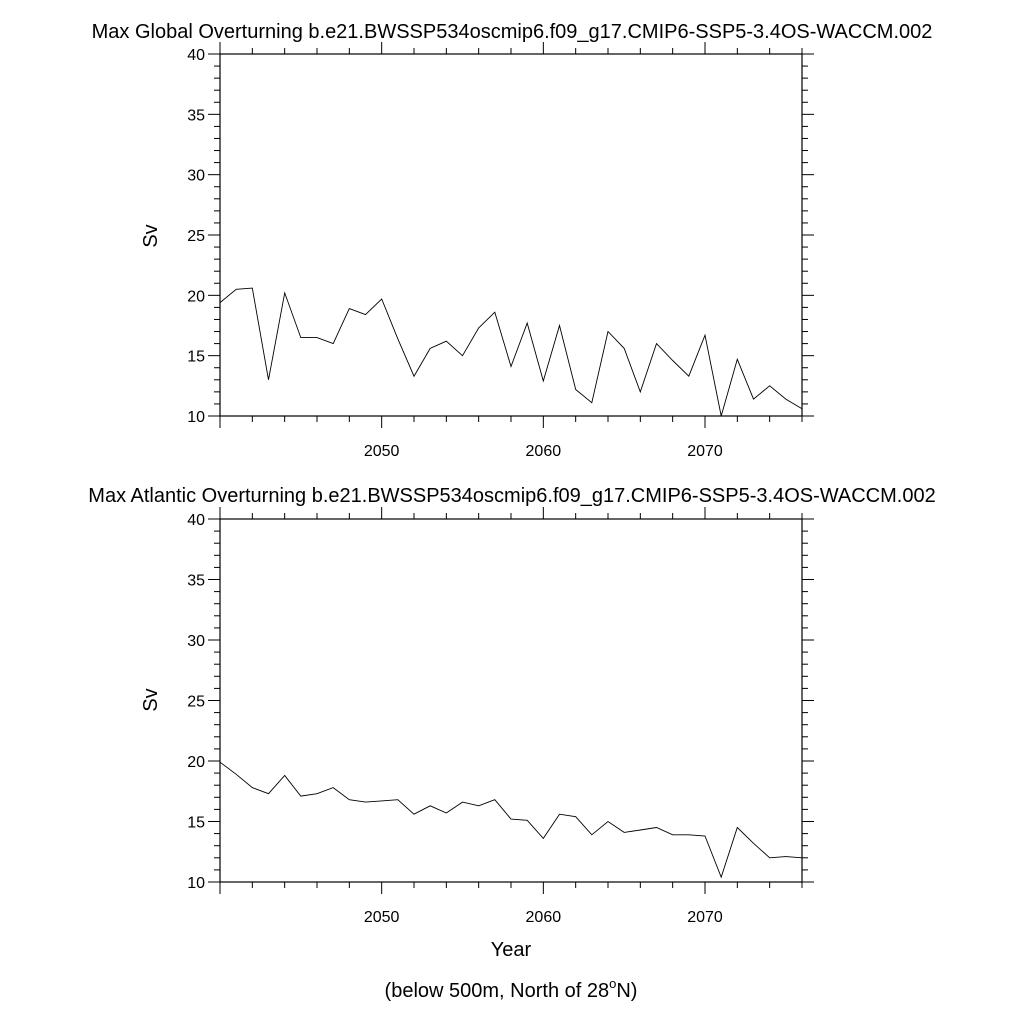 This screenshot has width=1024, height=1024. I want to click on degree-superscript: o, so click(612, 983).